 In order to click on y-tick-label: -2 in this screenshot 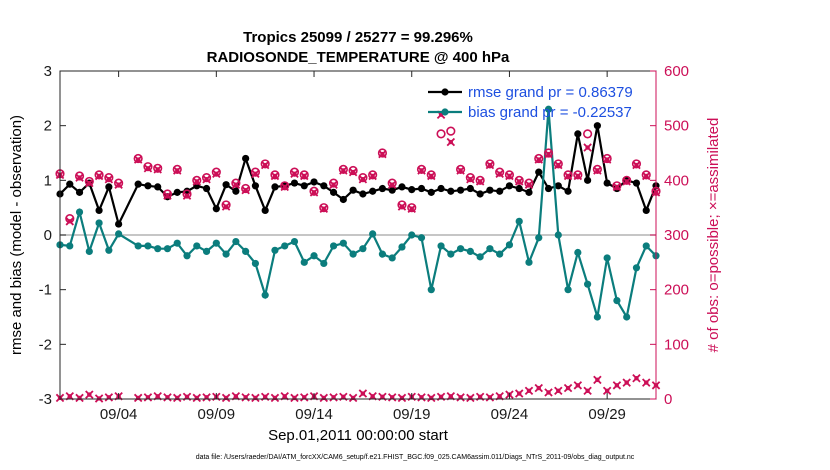, I will do `click(45, 344)`.